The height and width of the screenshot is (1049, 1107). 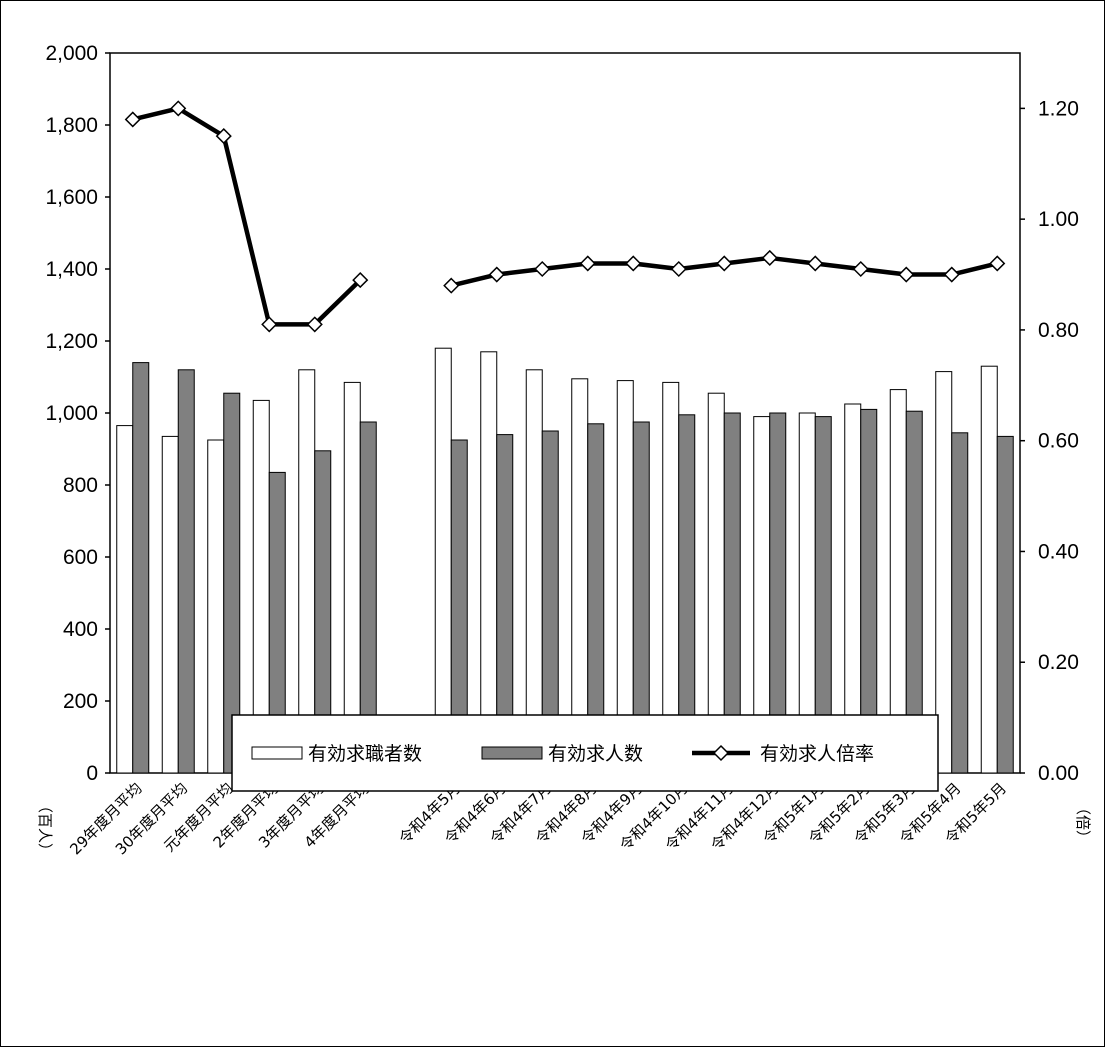 What do you see at coordinates (80, 485) in the screenshot?
I see `left-tick-label: 800` at bounding box center [80, 485].